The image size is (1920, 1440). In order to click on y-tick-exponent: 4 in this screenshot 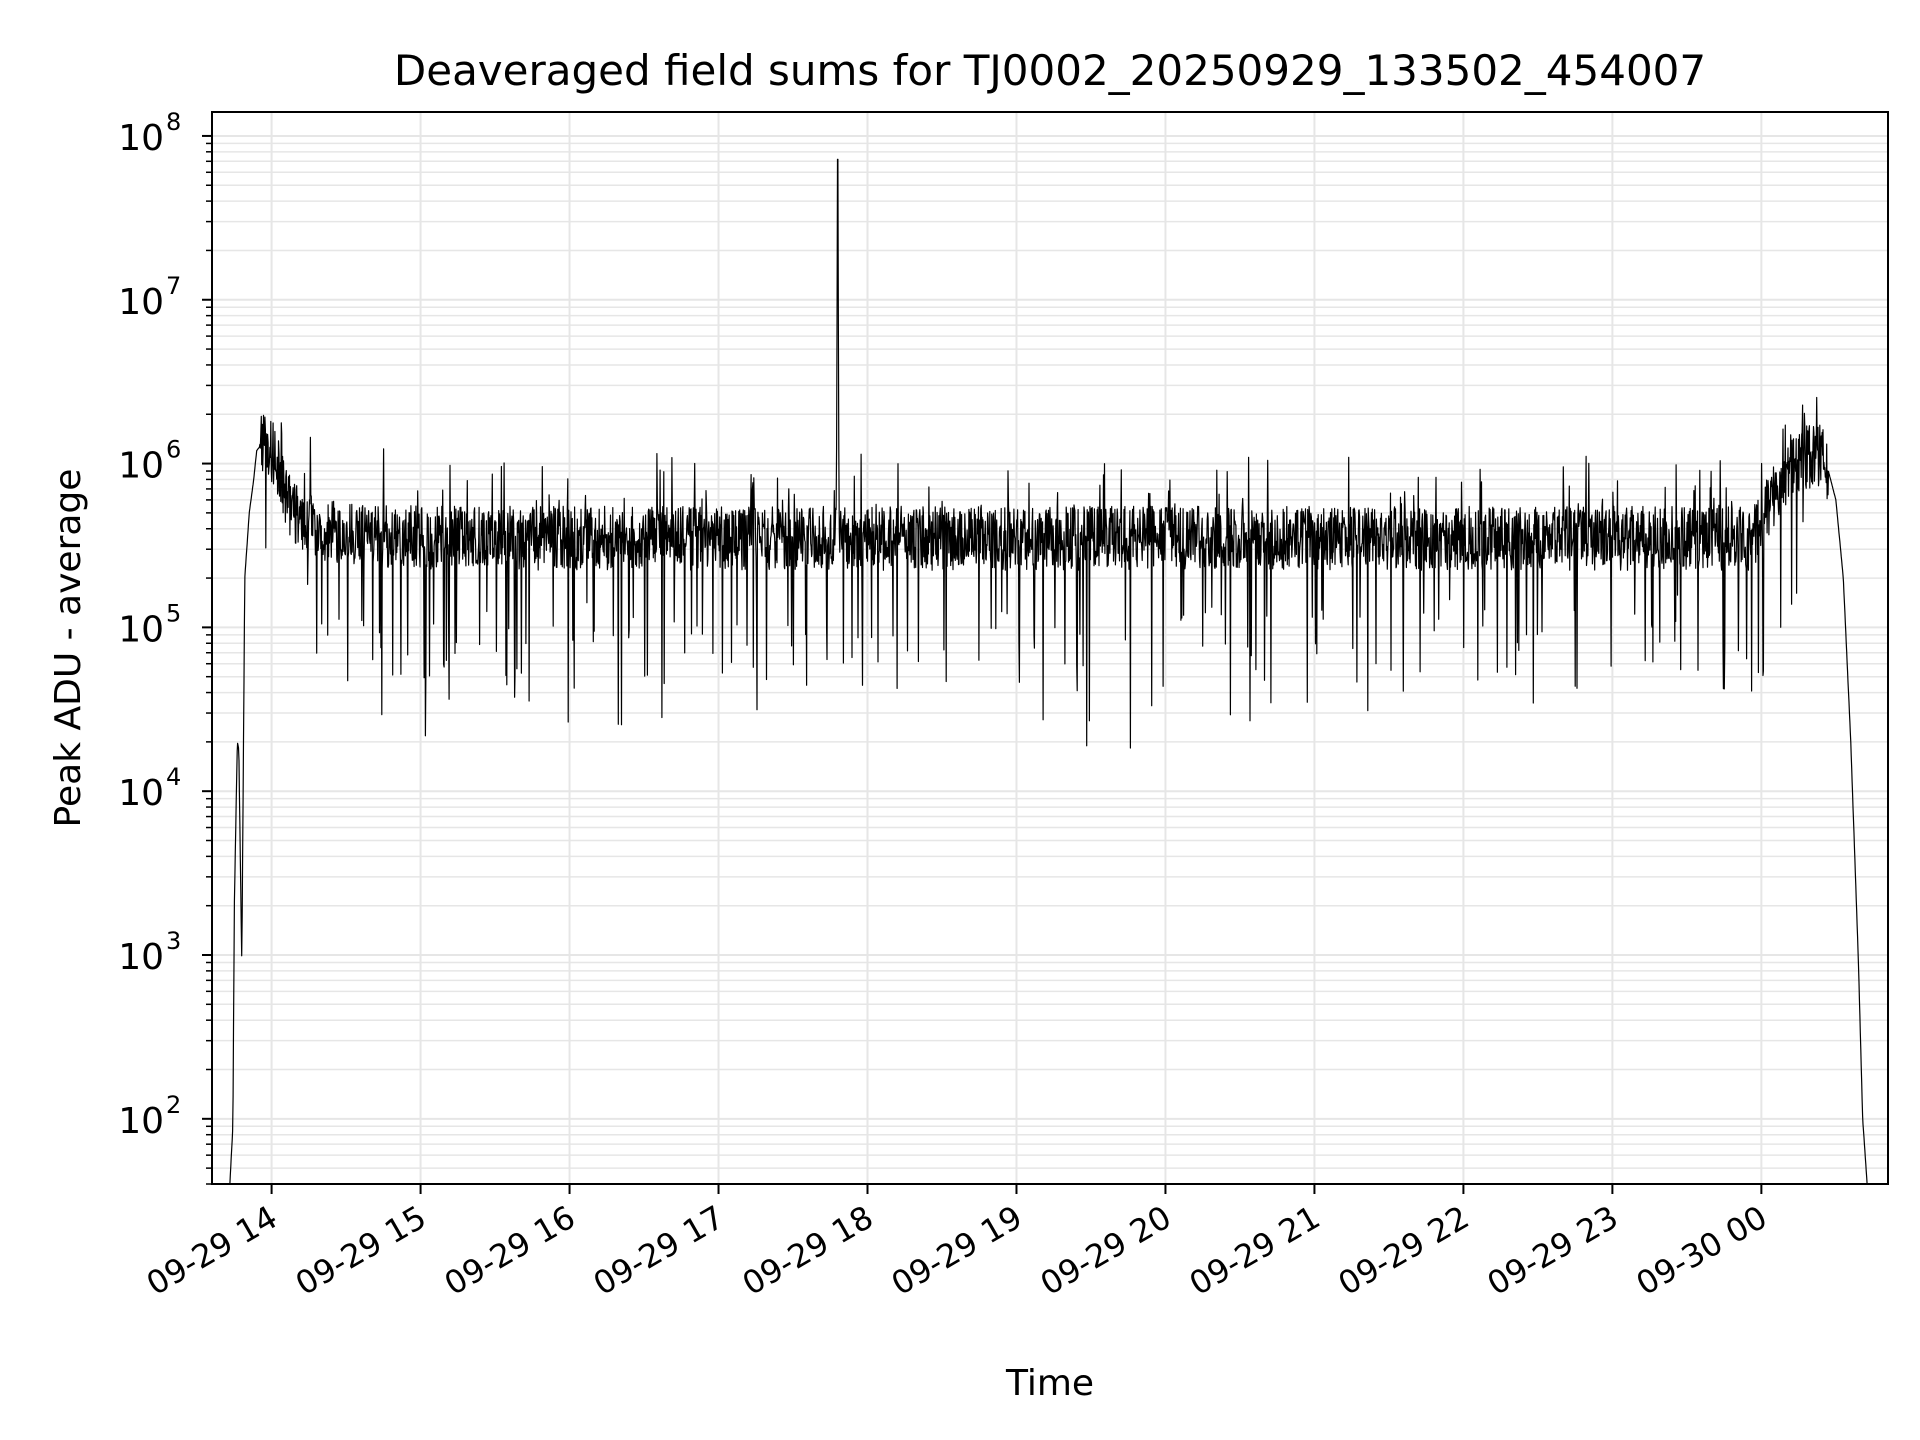, I will do `click(173, 777)`.